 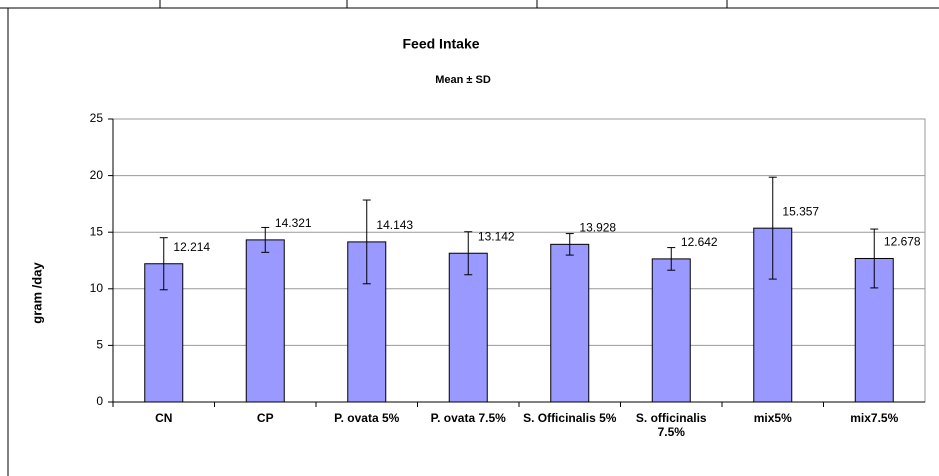 What do you see at coordinates (468, 418) in the screenshot?
I see `x-tick-label: P. ovata 7.5%` at bounding box center [468, 418].